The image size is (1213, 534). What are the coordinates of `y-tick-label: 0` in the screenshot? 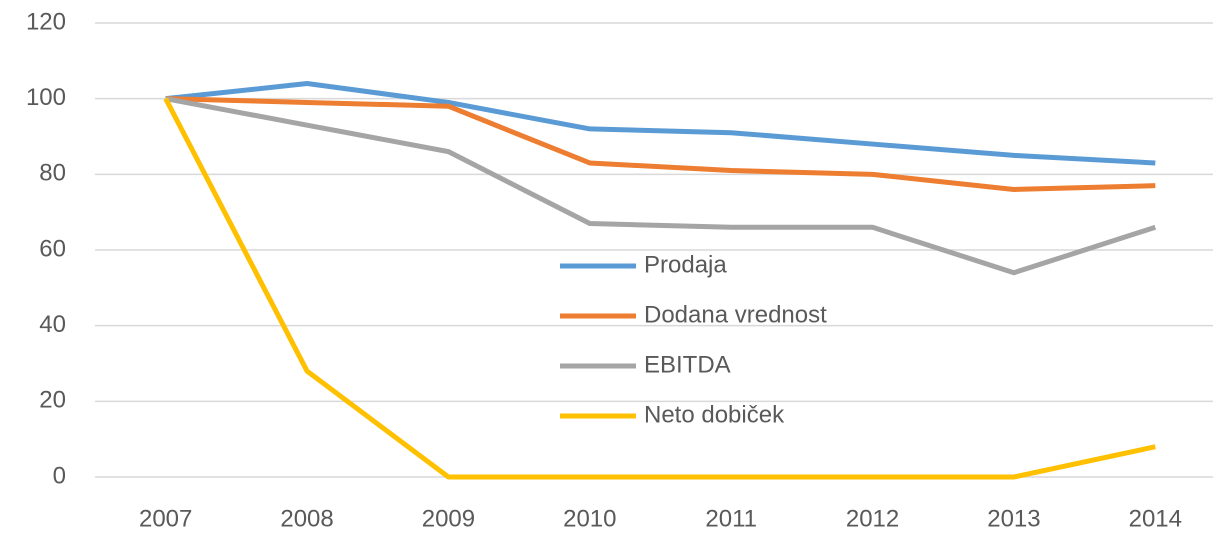 It's located at (59, 475).